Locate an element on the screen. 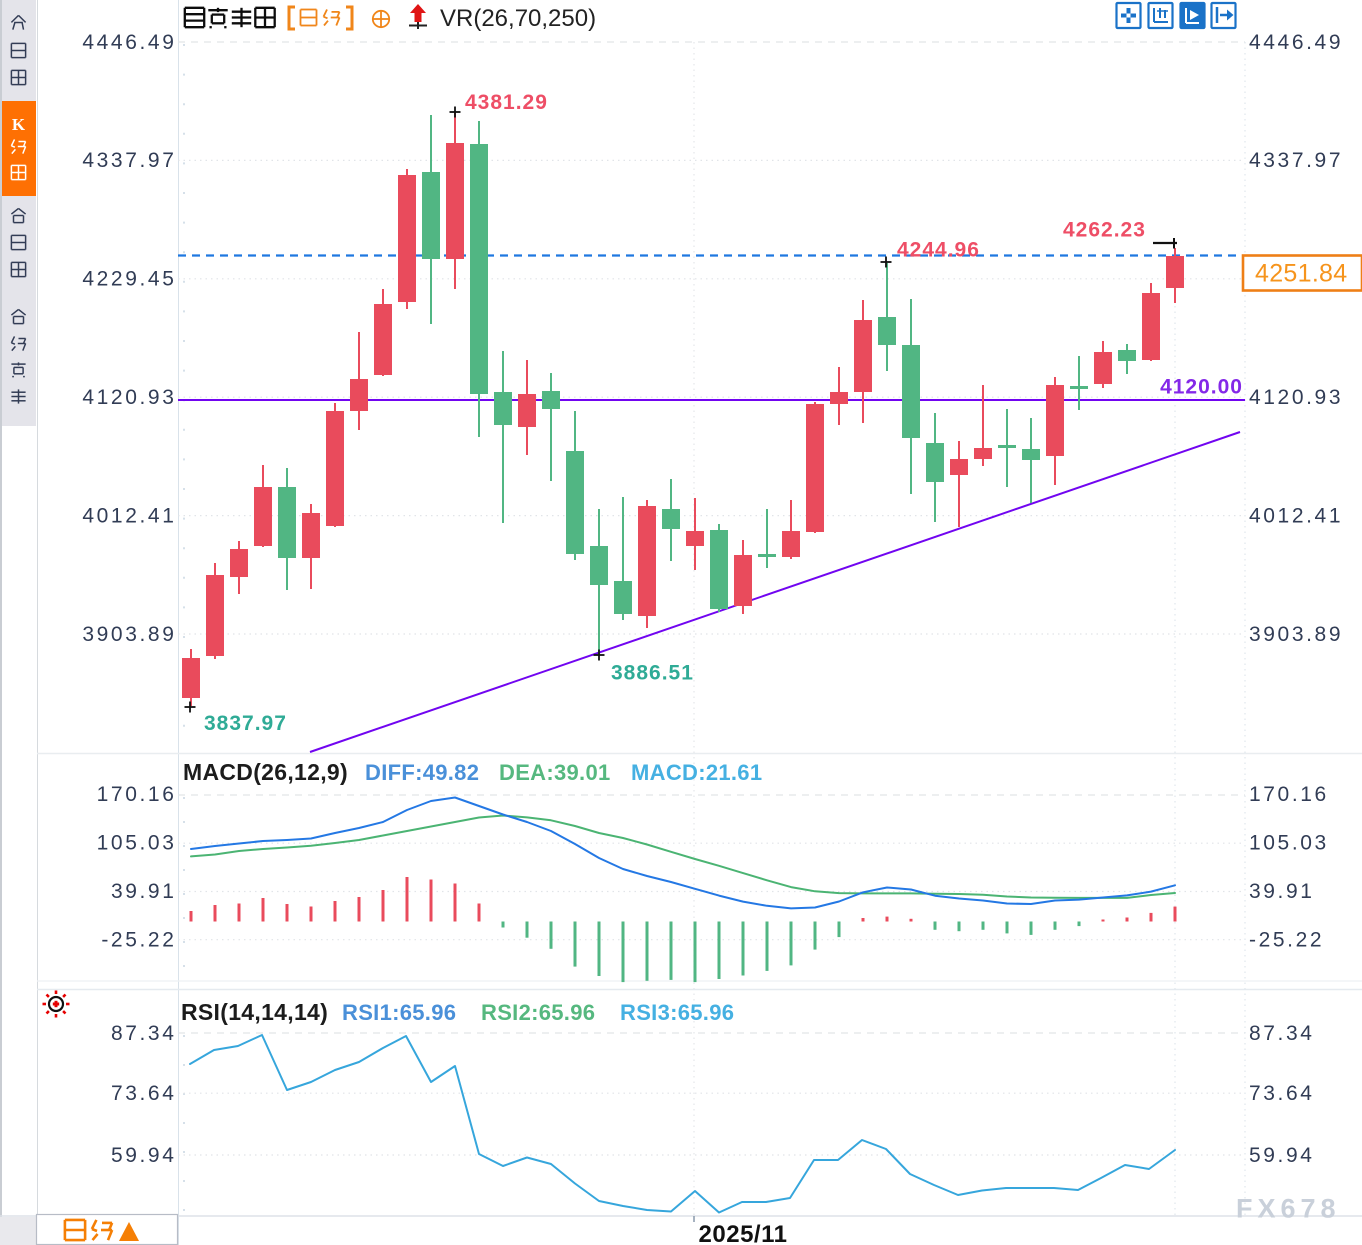  svg-text: 4262.23 is located at coordinates (1104, 230).